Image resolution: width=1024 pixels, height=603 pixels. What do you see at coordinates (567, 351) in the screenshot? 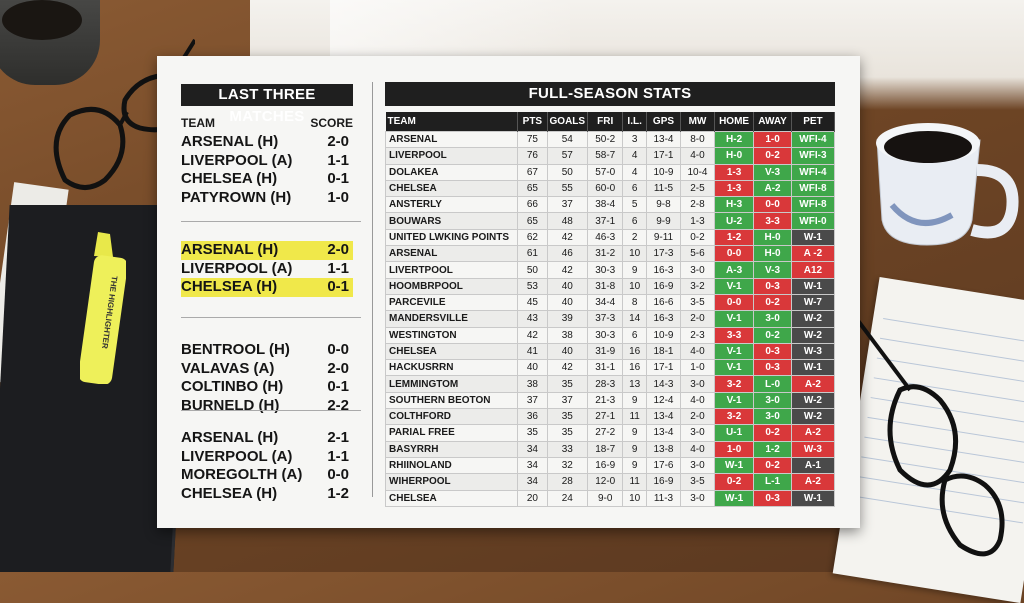
I see `stat-cell: 40` at bounding box center [567, 351].